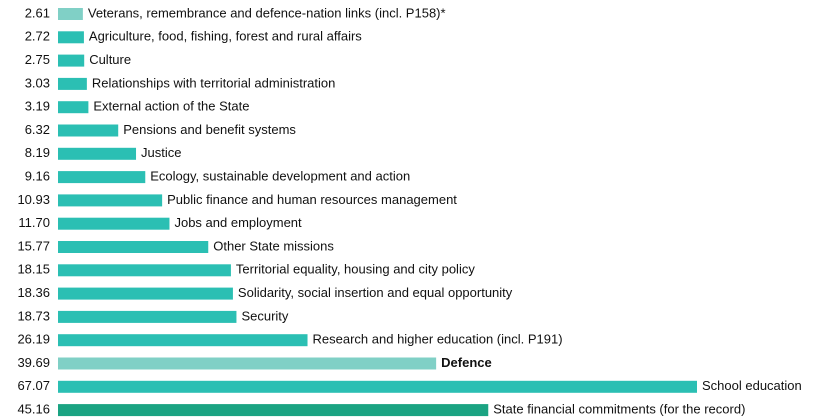 The image size is (819, 420). I want to click on value-label: 67.07, so click(33, 385).